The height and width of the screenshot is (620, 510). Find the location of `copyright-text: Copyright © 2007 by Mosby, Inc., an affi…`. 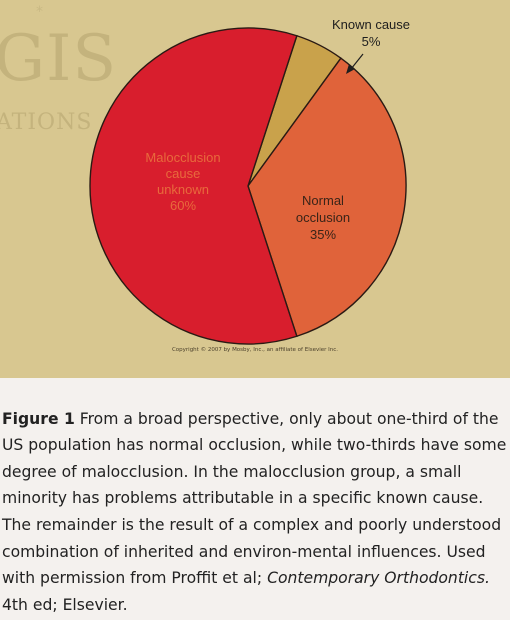

copyright-text: Copyright © 2007 by Mosby, Inc., an affi… is located at coordinates (255, 350).